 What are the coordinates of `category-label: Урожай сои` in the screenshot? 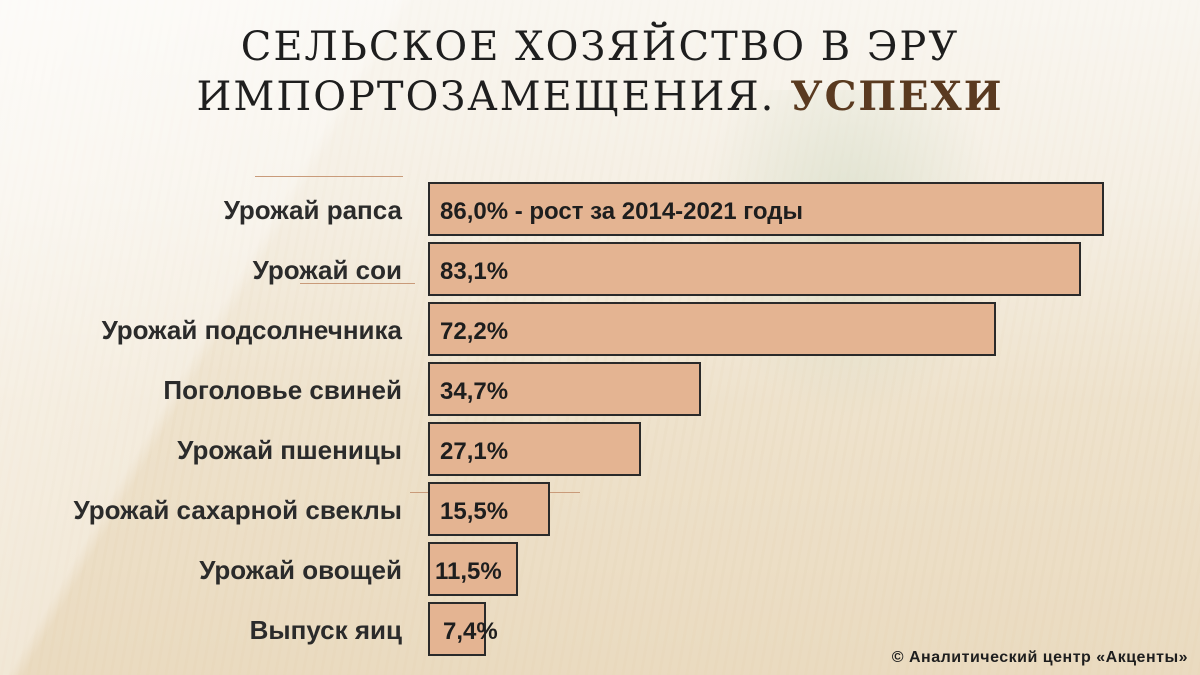 It's located at (327, 270).